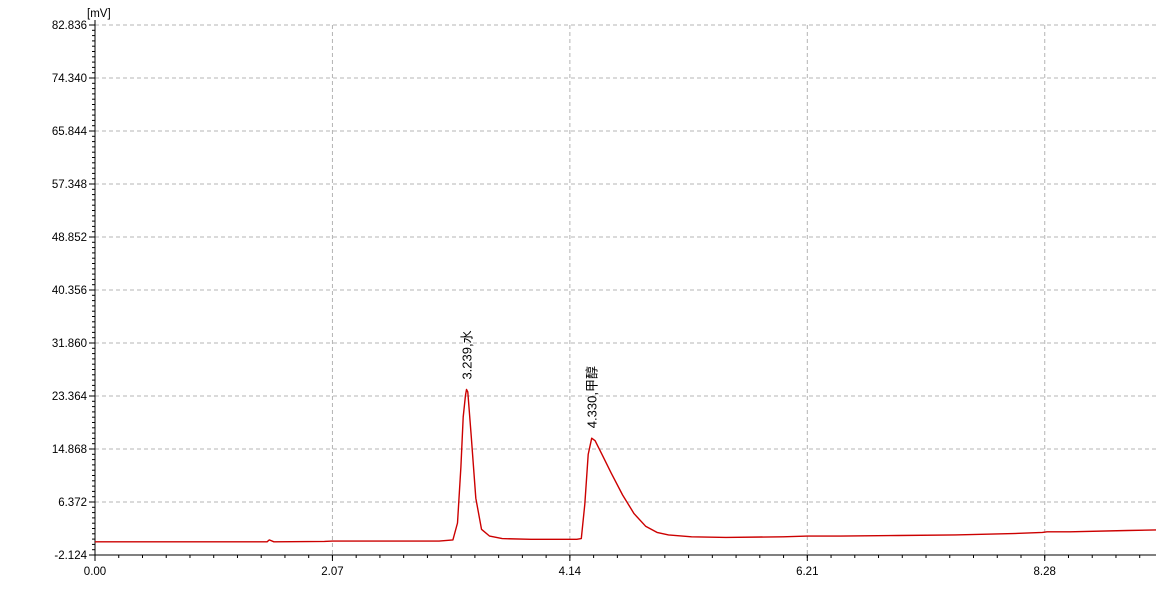 This screenshot has height=592, width=1156. What do you see at coordinates (467, 354) in the screenshot?
I see `peak-label: 3.239,水` at bounding box center [467, 354].